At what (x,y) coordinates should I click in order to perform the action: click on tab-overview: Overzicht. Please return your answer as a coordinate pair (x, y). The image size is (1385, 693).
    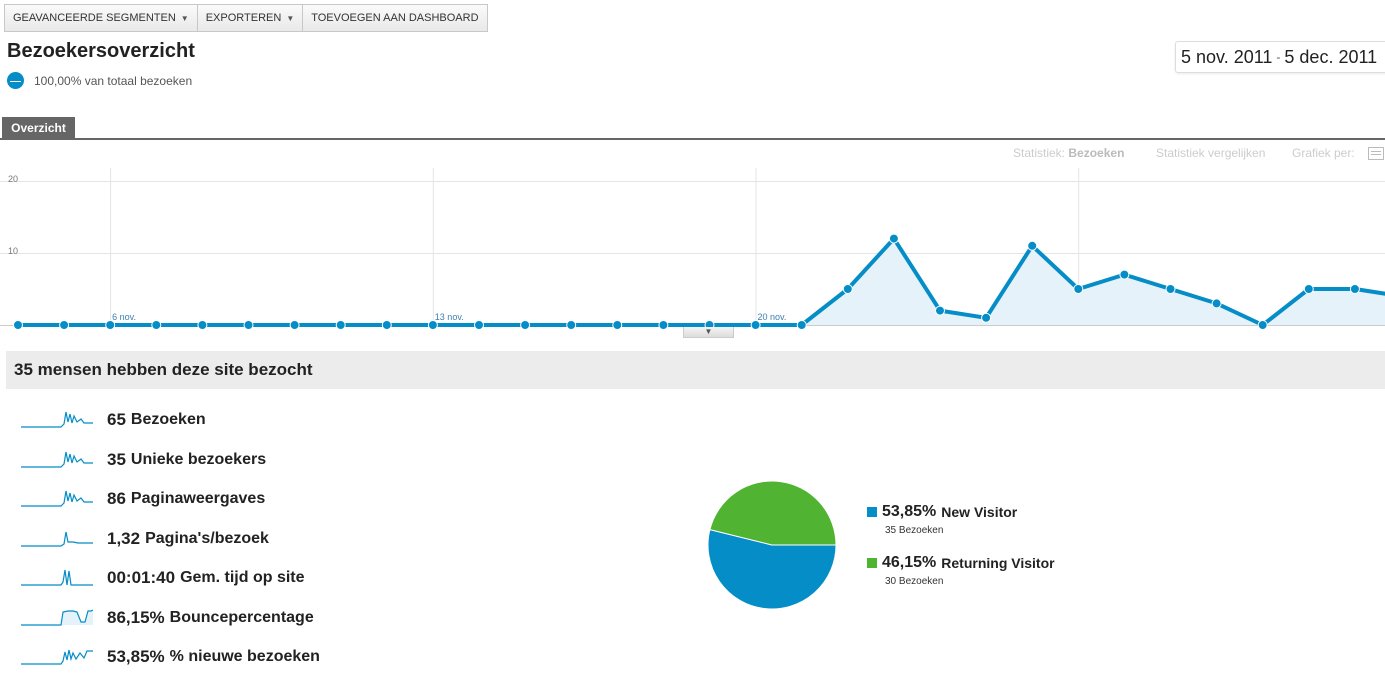
    Looking at the image, I should click on (38, 127).